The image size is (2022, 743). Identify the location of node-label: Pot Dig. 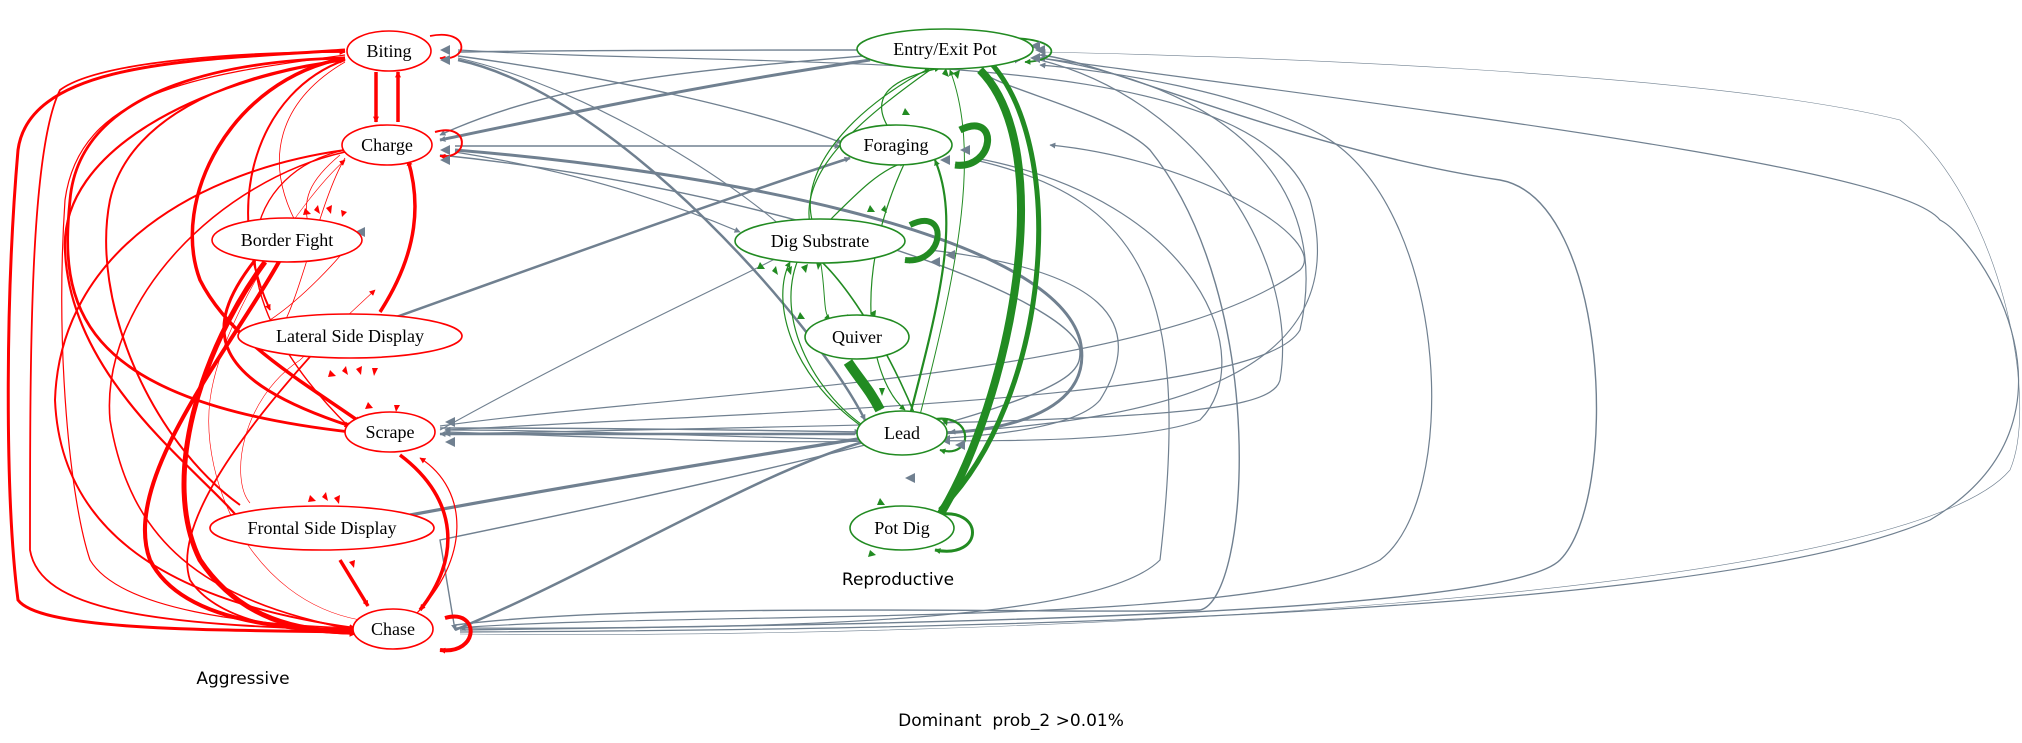
(902, 528).